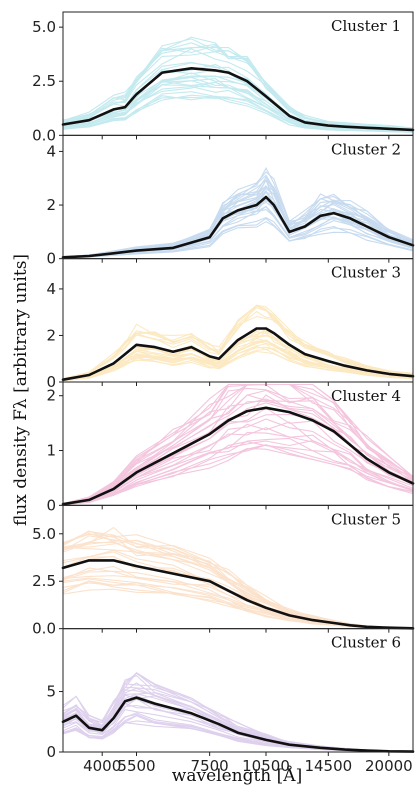 Image resolution: width=415 pixels, height=788 pixels. What do you see at coordinates (44, 534) in the screenshot?
I see `panel-5-y-tick-label: 5.0` at bounding box center [44, 534].